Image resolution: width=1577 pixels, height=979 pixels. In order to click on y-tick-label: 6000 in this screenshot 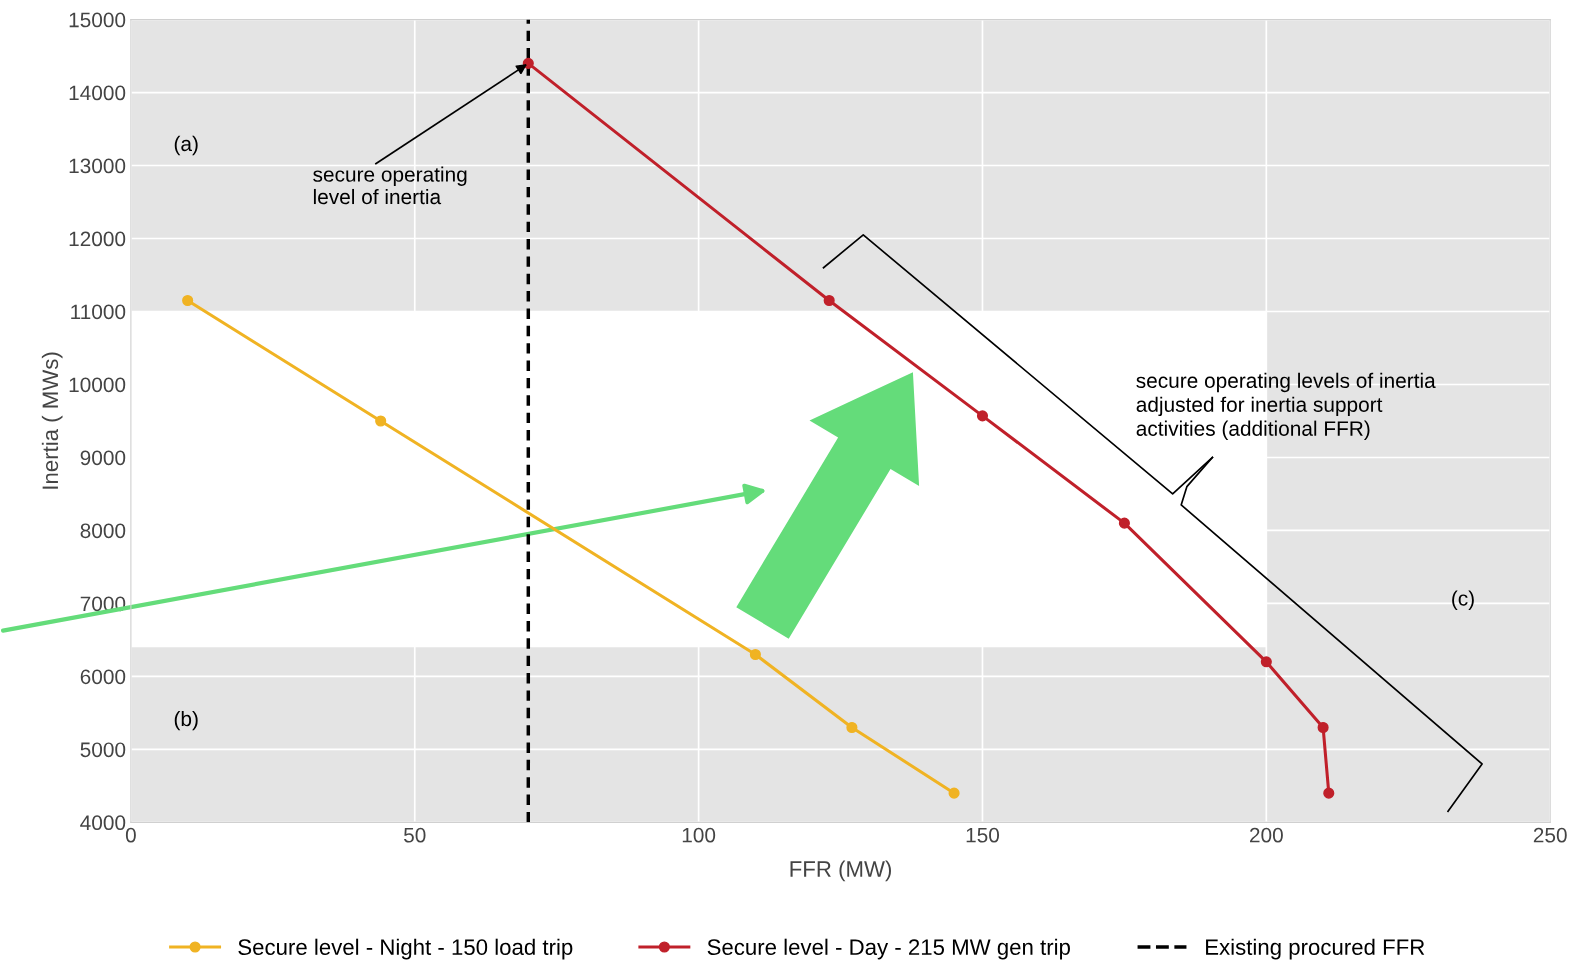, I will do `click(103, 677)`.